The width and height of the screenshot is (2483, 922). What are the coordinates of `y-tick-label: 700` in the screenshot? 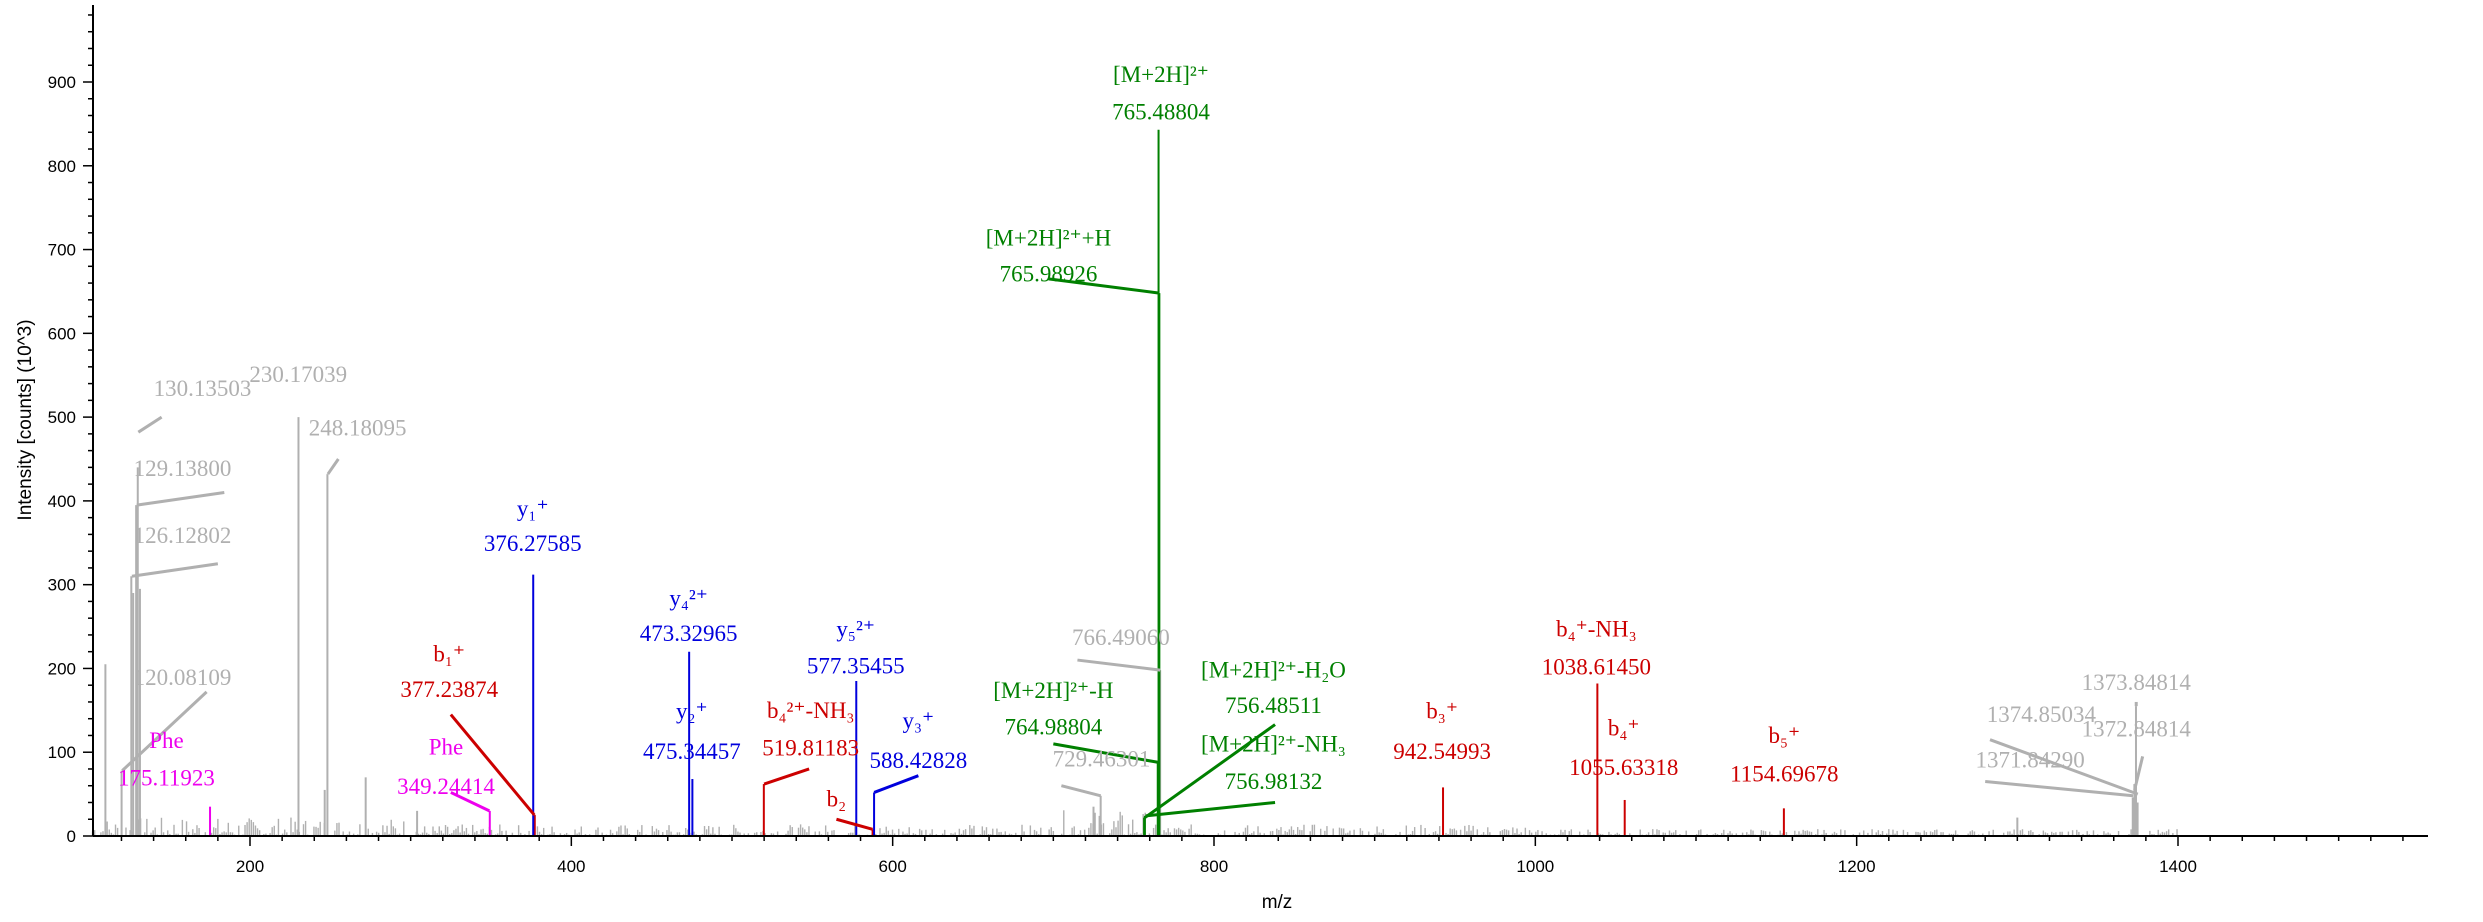 It's located at (62, 250).